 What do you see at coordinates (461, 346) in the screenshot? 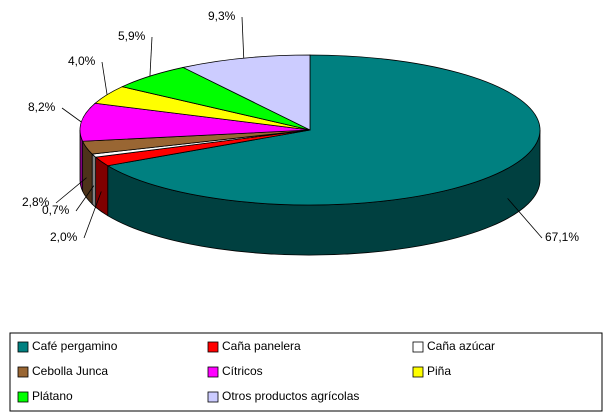
I see `legend-label: Caña azúcar` at bounding box center [461, 346].